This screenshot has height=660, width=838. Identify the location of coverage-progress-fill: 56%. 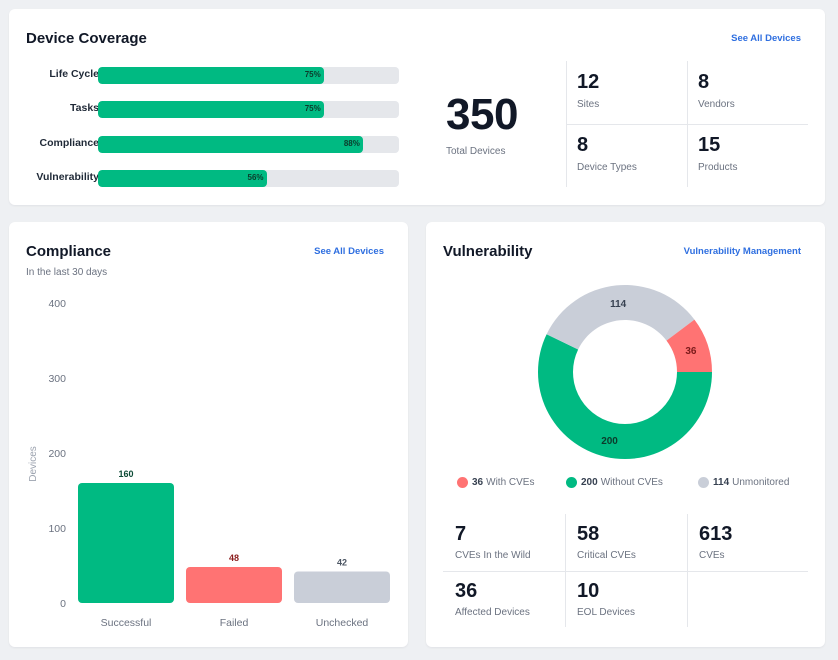
(182, 178).